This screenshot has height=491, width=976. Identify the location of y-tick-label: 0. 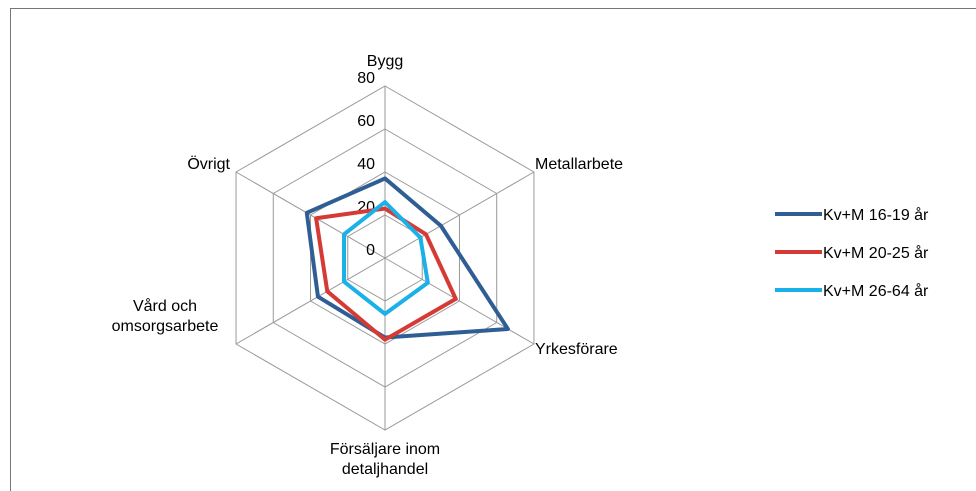
(370, 250).